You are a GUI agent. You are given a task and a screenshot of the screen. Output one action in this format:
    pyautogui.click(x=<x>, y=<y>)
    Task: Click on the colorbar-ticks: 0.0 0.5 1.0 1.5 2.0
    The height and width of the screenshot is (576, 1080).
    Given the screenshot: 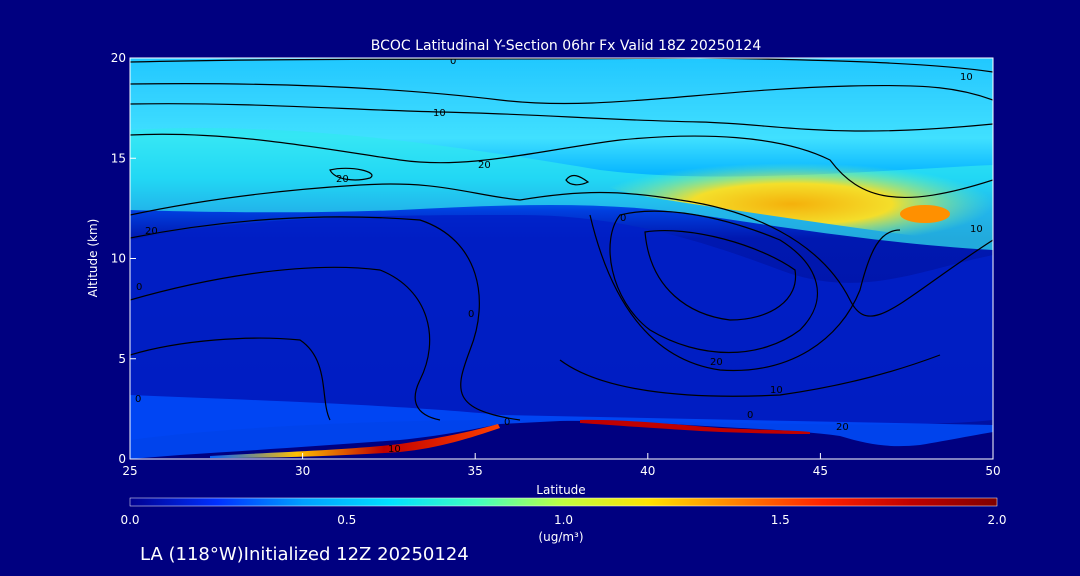 What is the action you would take?
    pyautogui.click(x=563, y=520)
    